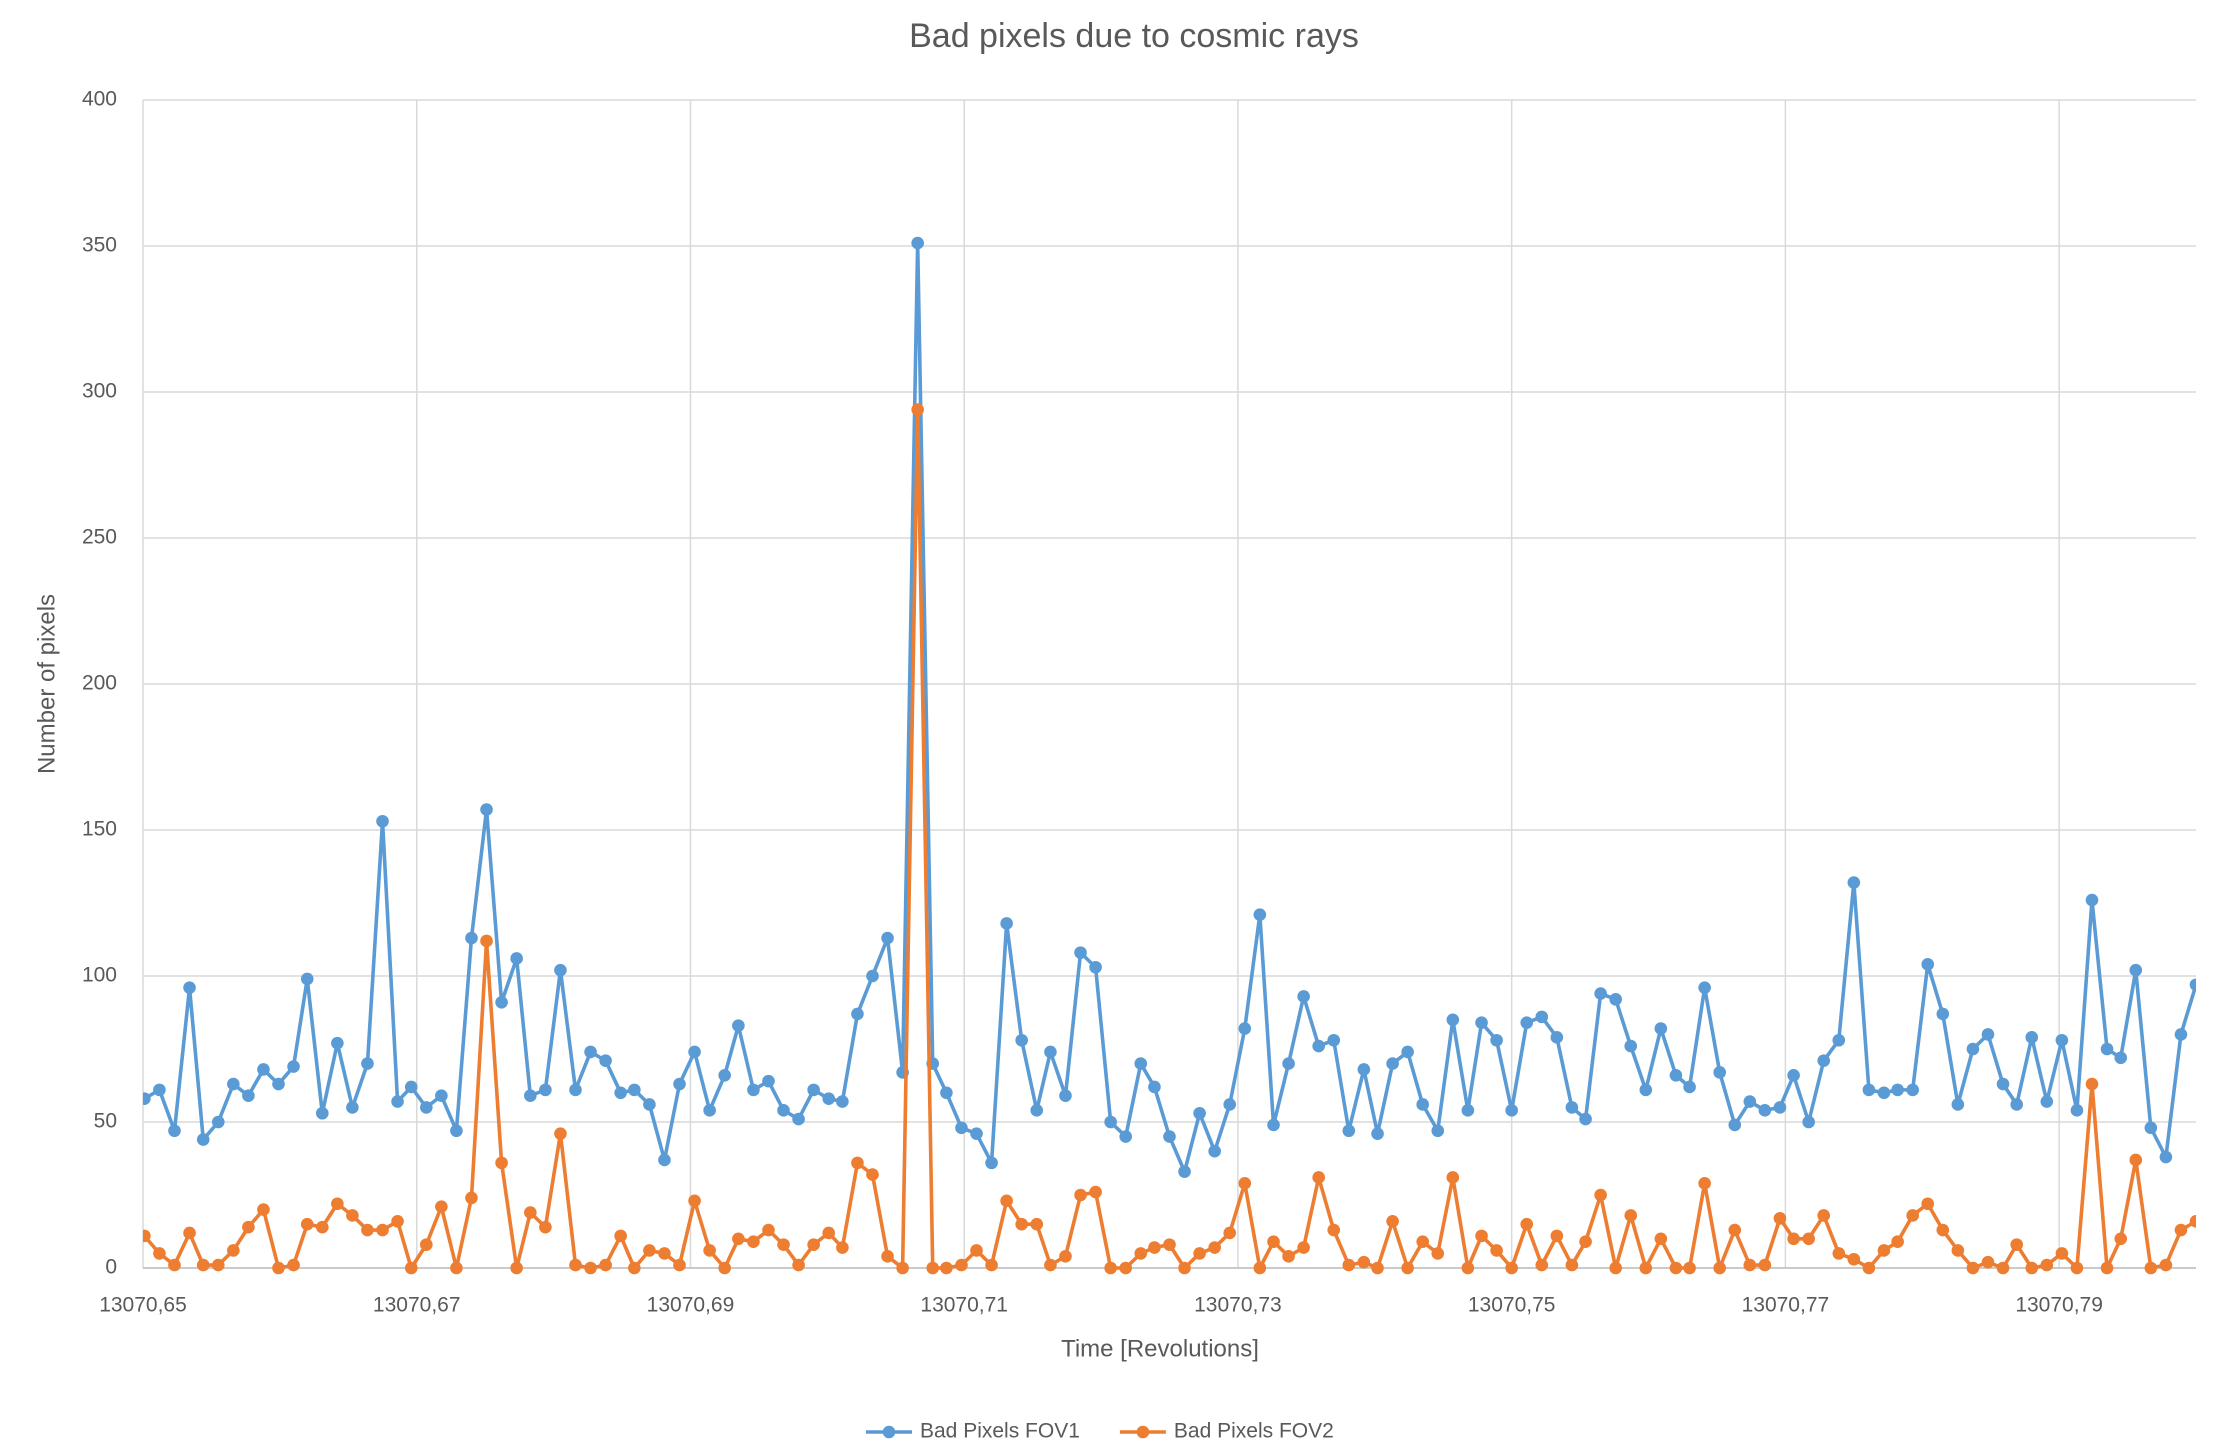 The image size is (2224, 1450). I want to click on y-tick-label: 350, so click(99, 245).